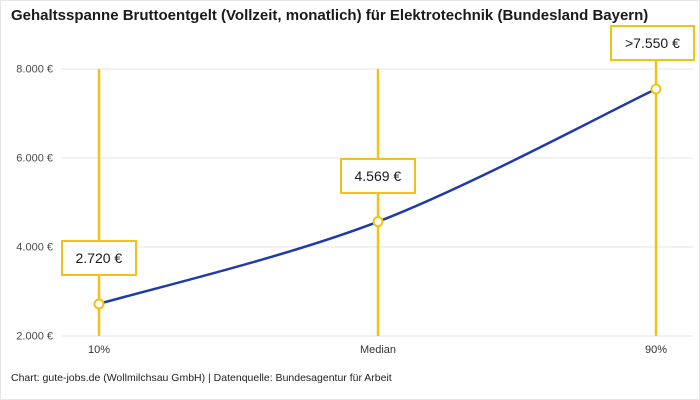 The width and height of the screenshot is (700, 400). What do you see at coordinates (34, 248) in the screenshot?
I see `y-axis-tick-label: 4.000 €` at bounding box center [34, 248].